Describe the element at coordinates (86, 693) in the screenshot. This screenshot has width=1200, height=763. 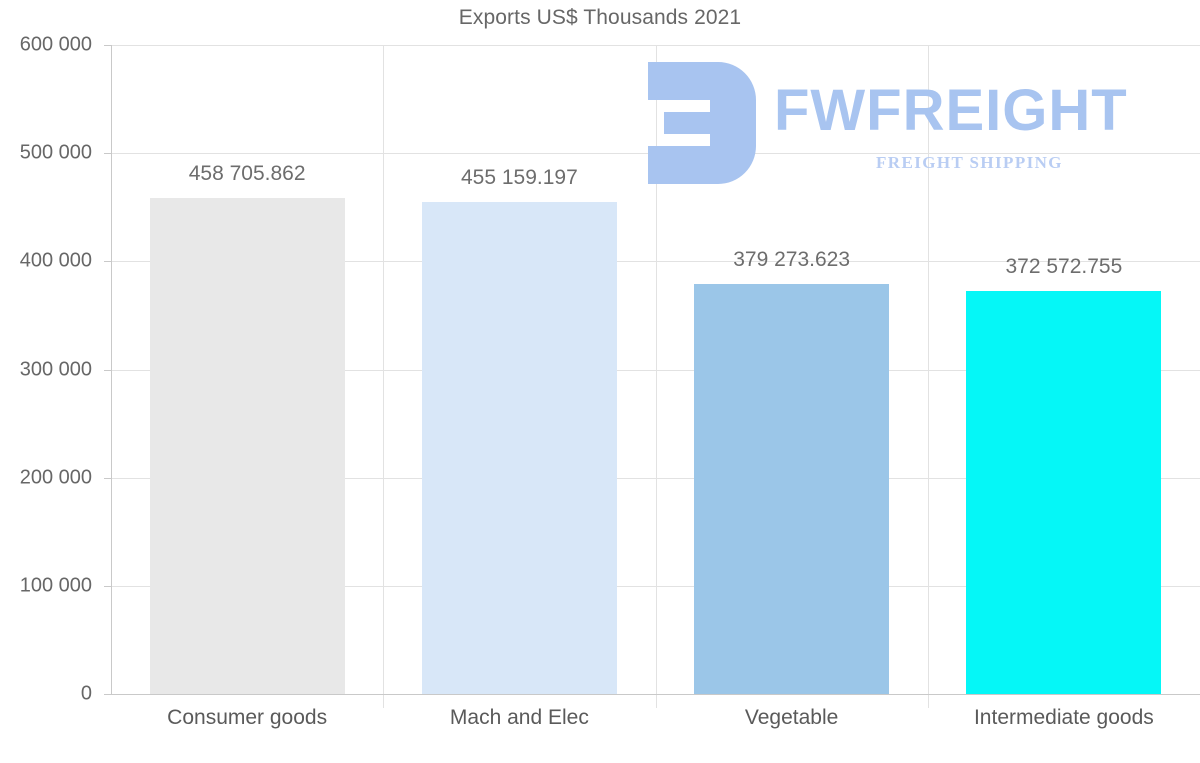
I see `y-axis-tick-label: 0` at that location.